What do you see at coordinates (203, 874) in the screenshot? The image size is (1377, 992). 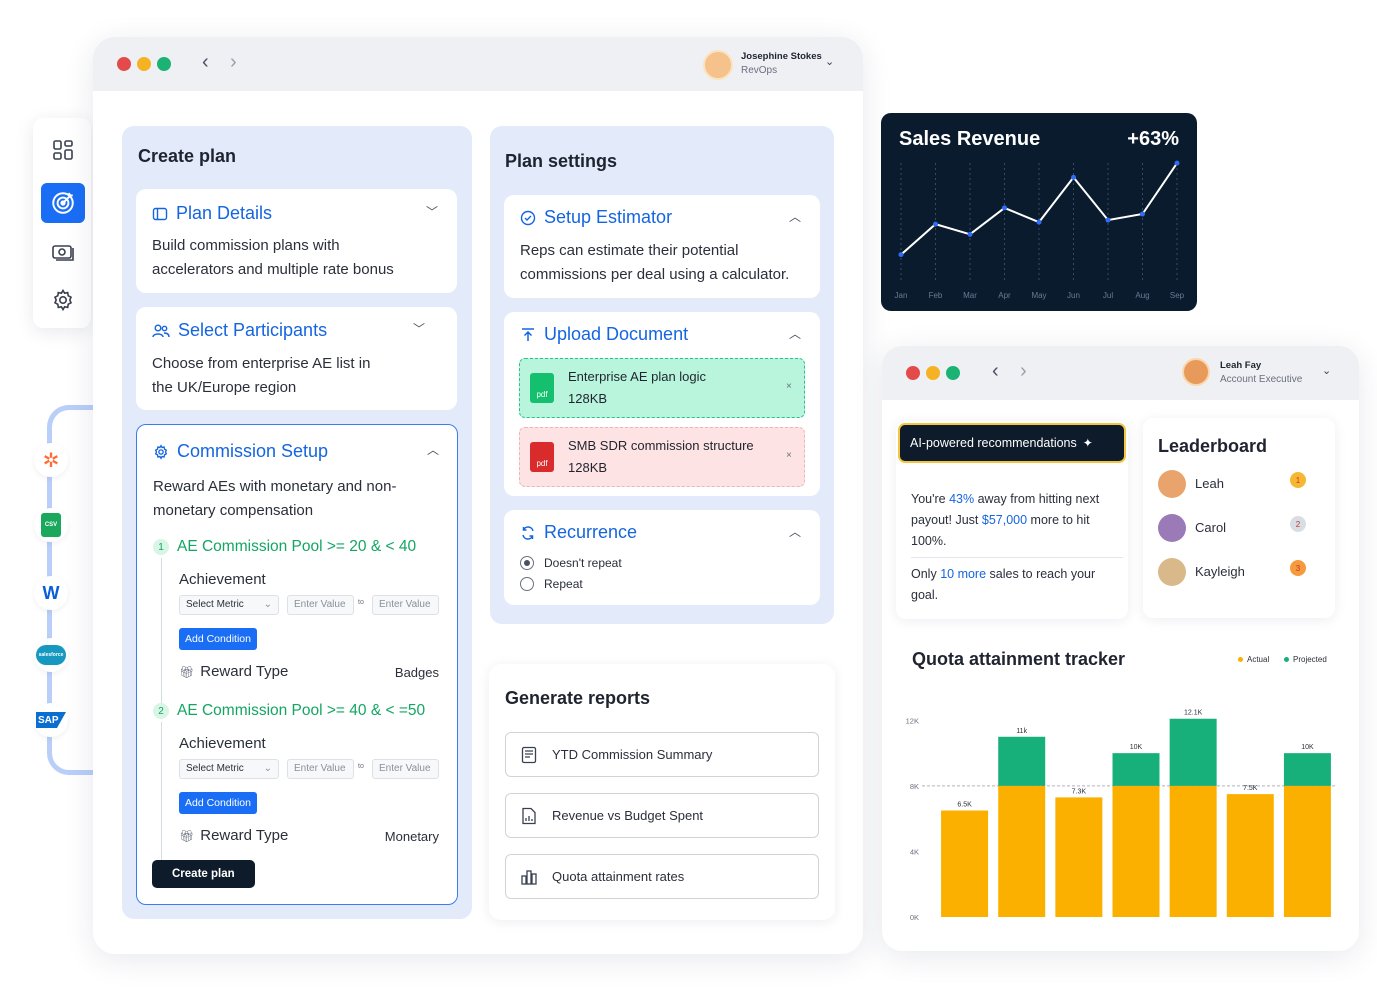 I see `create-plan-button: Create plan` at bounding box center [203, 874].